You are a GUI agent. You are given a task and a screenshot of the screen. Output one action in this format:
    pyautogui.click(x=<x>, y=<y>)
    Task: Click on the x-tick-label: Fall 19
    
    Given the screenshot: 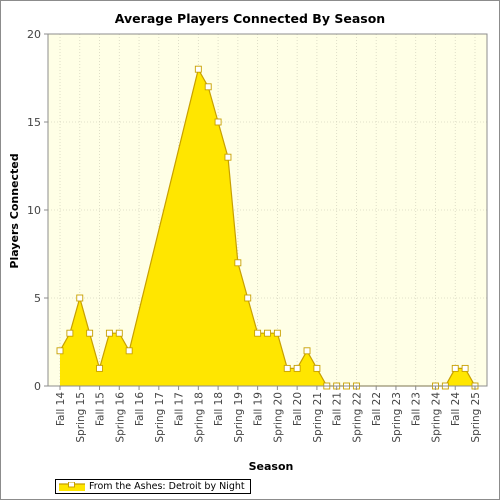 What is the action you would take?
    pyautogui.click(x=259, y=409)
    